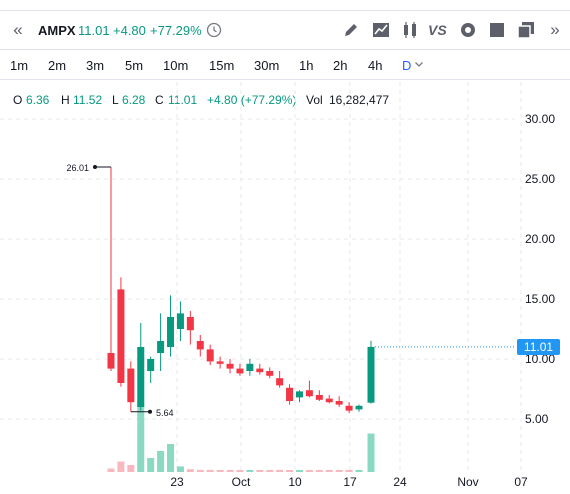 This screenshot has width=570, height=494. I want to click on copy-icon, so click(526, 30).